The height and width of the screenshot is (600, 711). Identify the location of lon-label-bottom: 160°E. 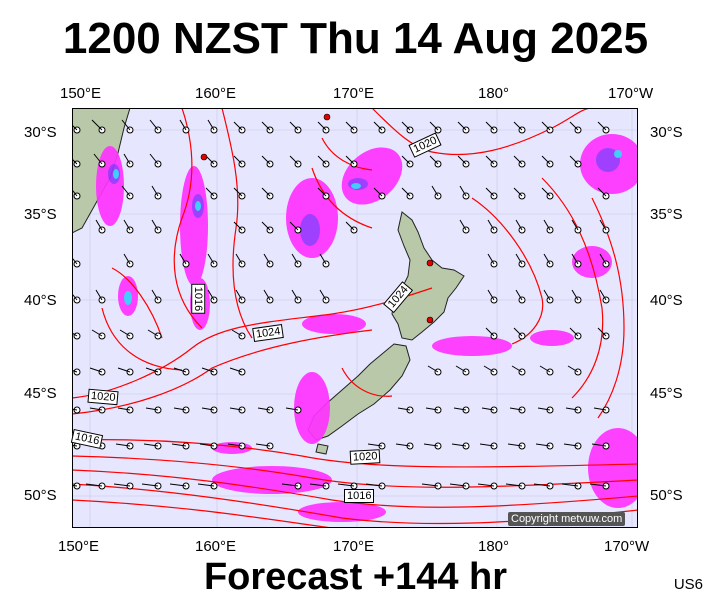
(216, 546).